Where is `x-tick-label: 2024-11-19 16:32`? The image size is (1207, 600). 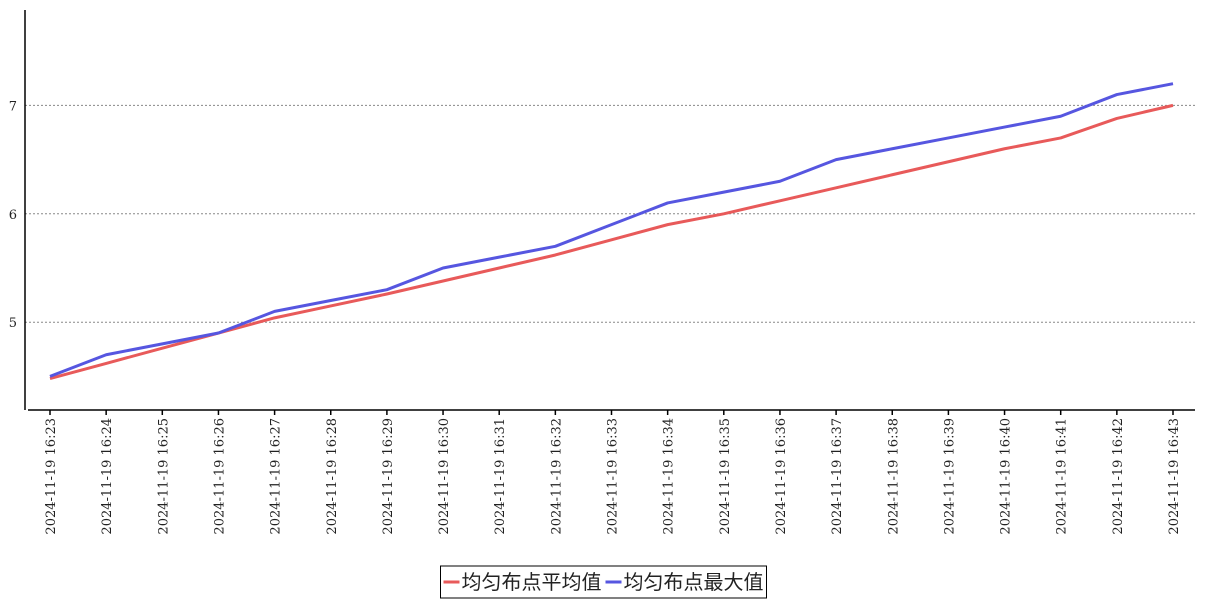 x-tick-label: 2024-11-19 16:32 is located at coordinates (556, 476).